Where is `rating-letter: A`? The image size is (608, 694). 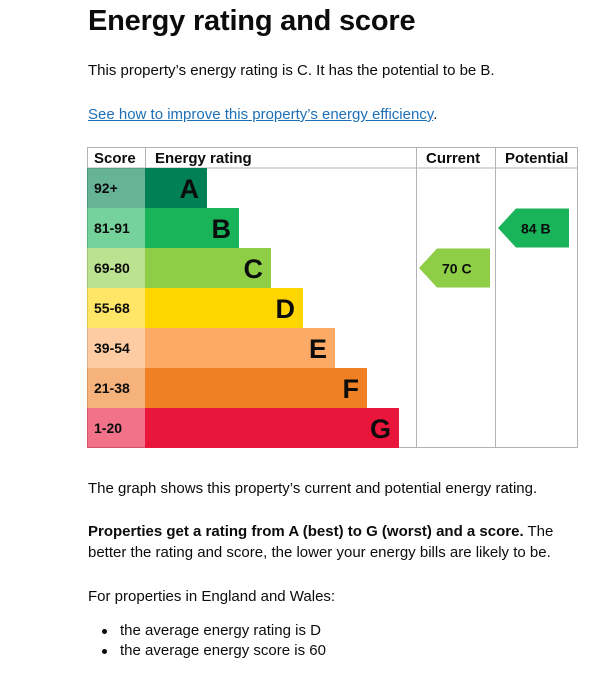
rating-letter: A is located at coordinates (190, 189).